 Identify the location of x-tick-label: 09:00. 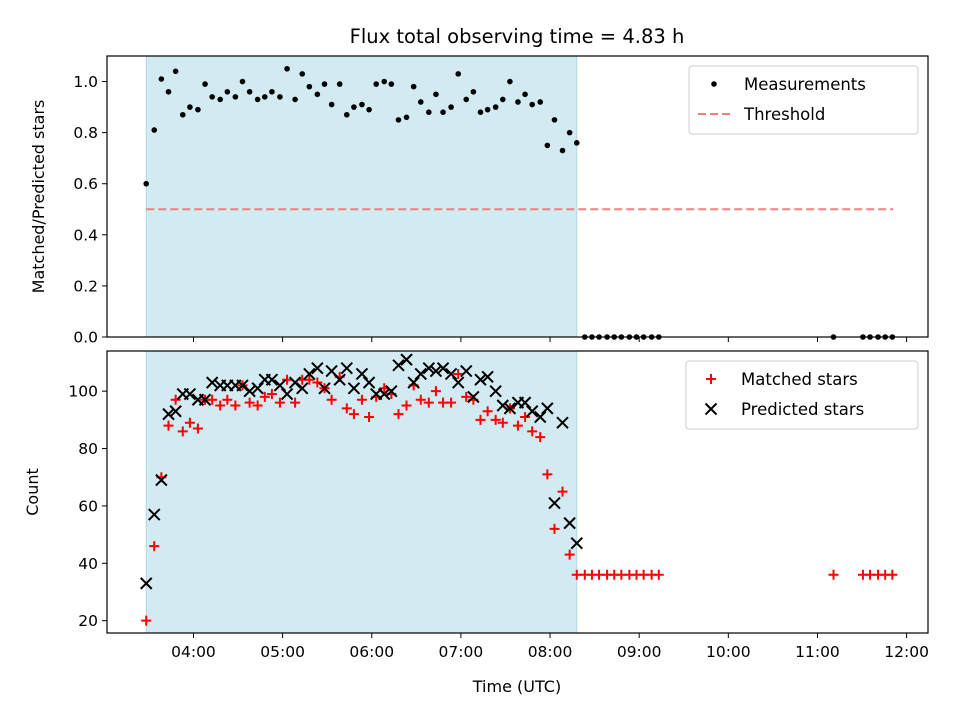
(639, 652).